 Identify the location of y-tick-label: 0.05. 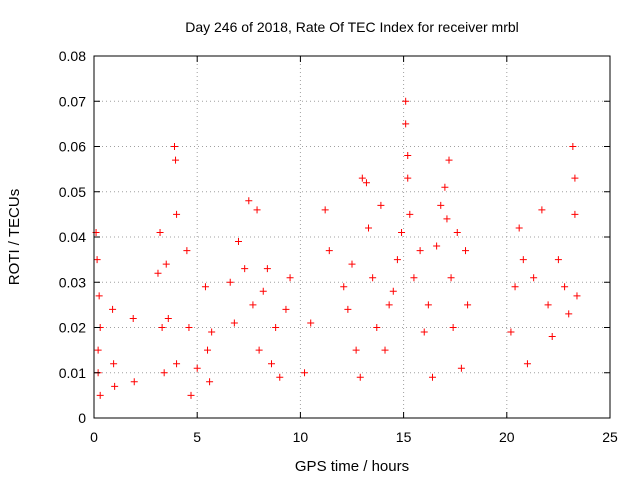
(72, 192).